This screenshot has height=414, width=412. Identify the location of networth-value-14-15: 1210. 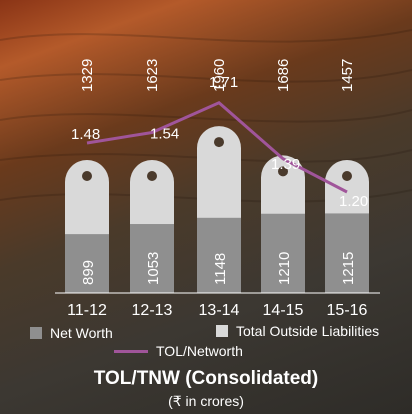
(284, 268).